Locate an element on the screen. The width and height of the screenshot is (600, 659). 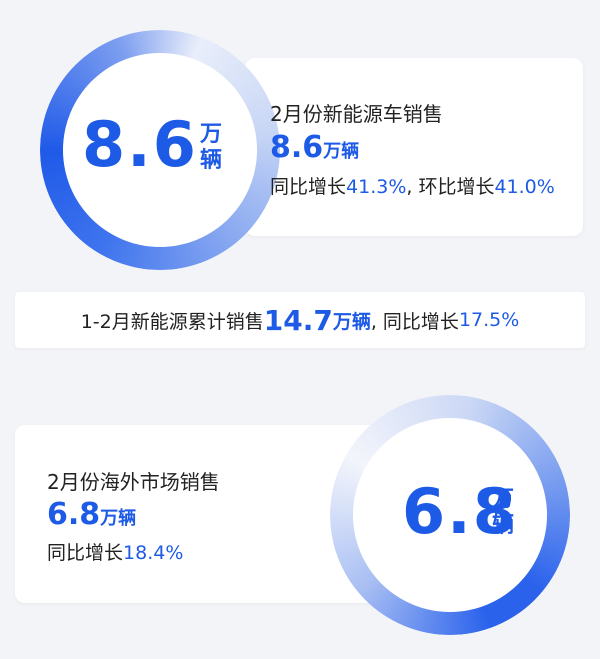
middle-line: 1-2月新能源累计销售 14.7 万辆, 同比增长 17.5% is located at coordinates (300, 320).